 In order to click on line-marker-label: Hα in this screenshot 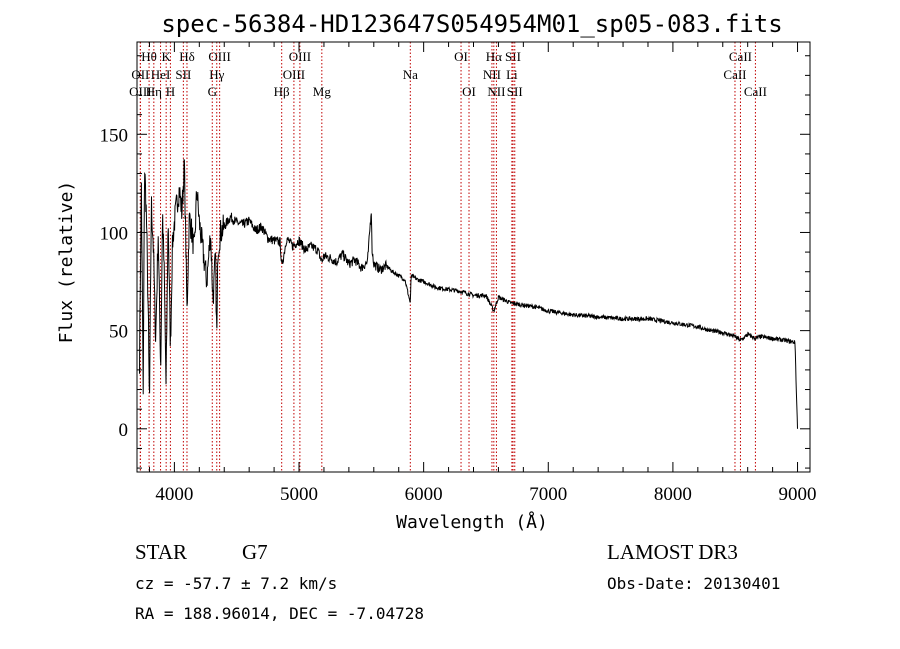, I will do `click(494, 56)`.